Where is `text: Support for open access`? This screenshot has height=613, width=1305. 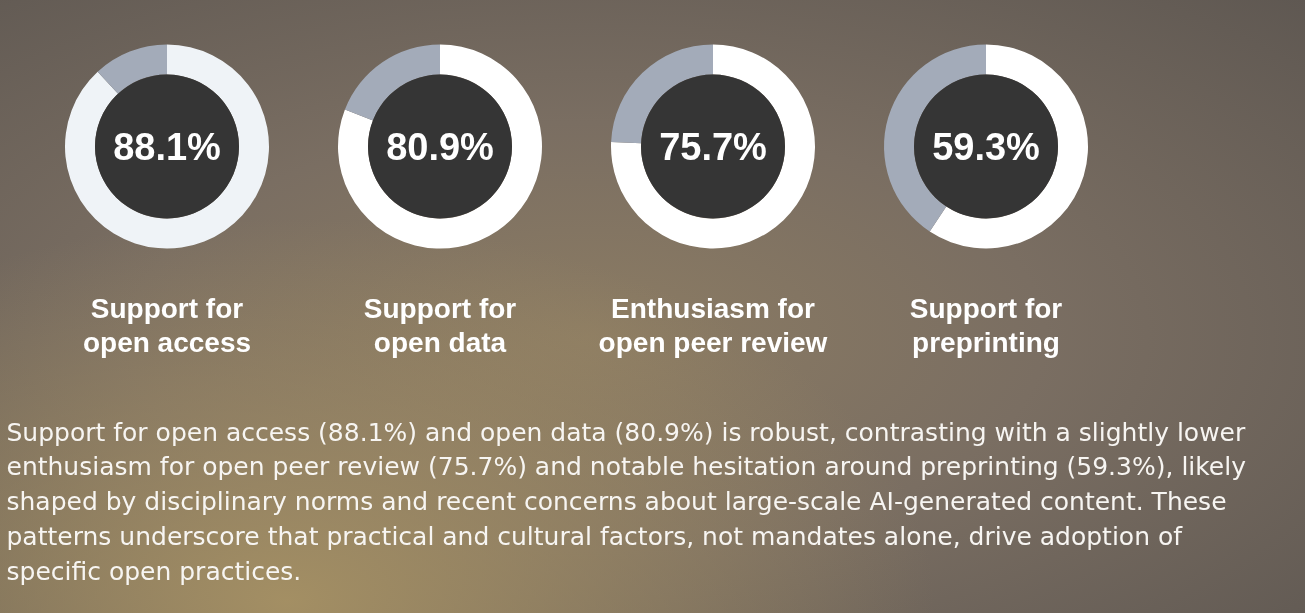
text: Support for open access is located at coordinates (167, 325).